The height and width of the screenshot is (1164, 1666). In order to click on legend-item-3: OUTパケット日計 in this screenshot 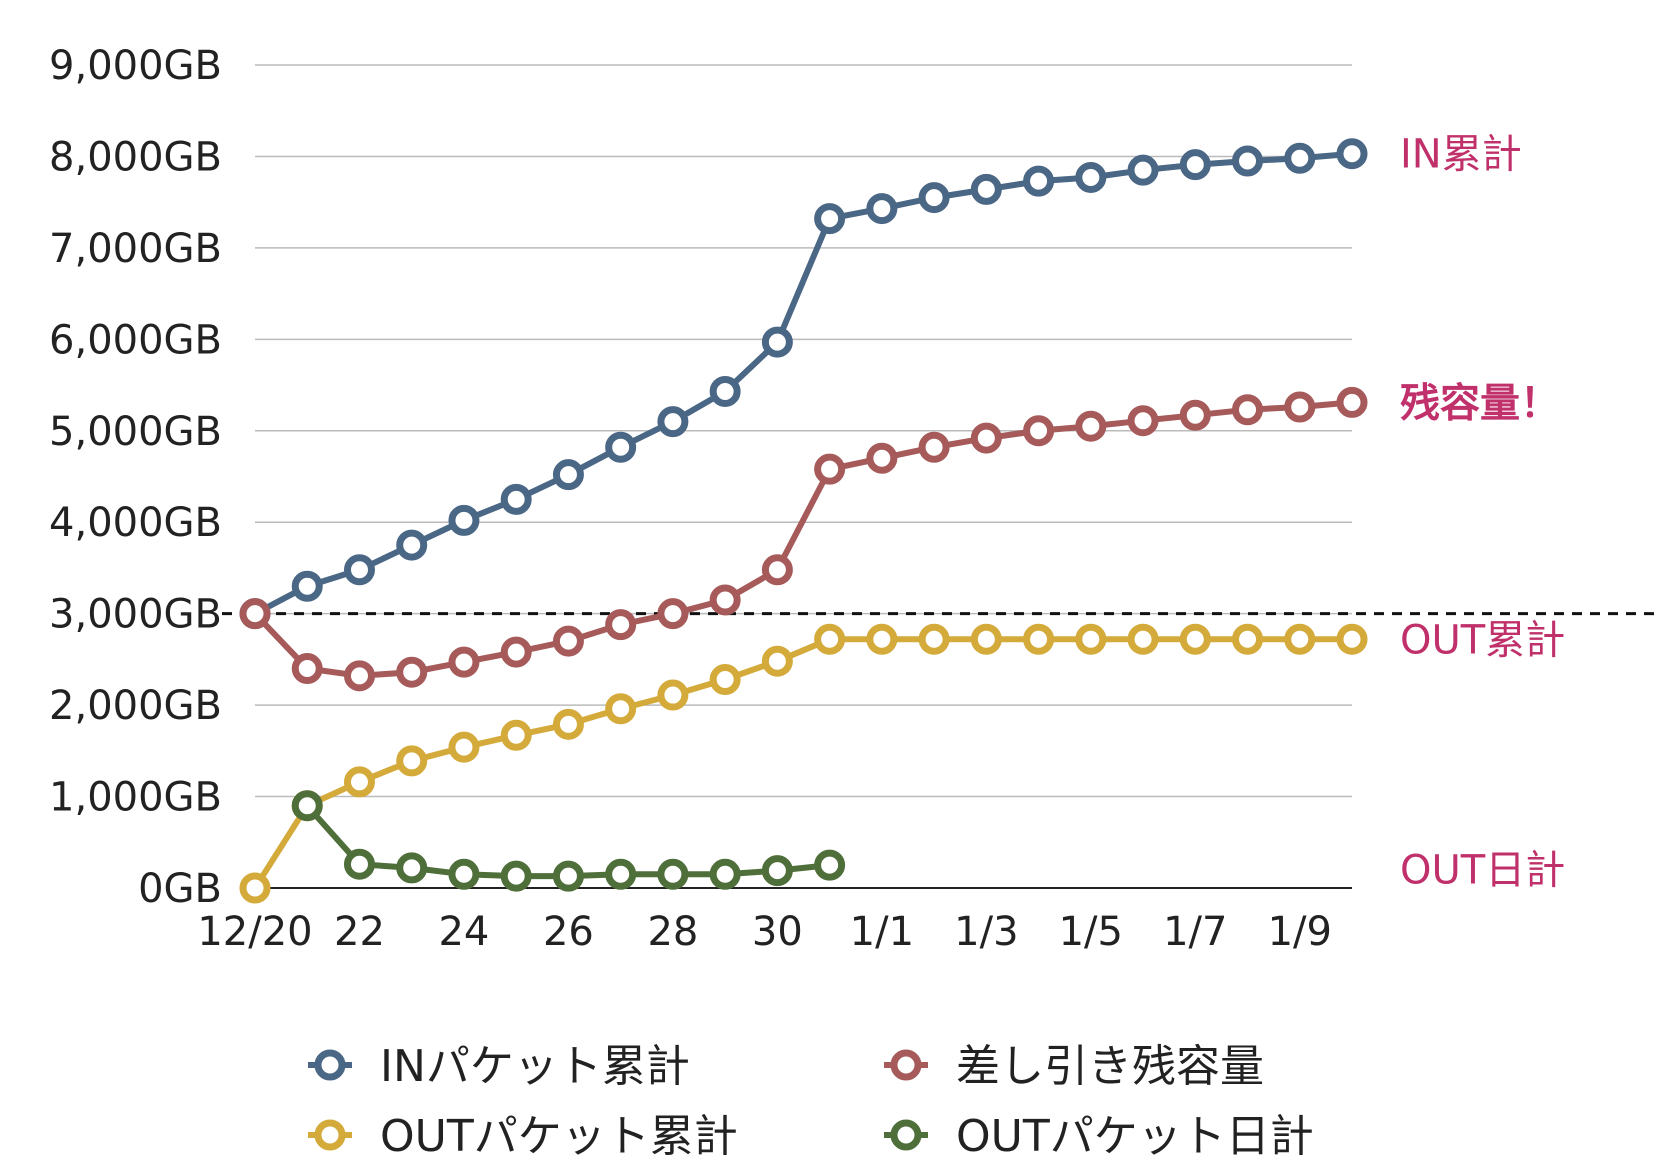, I will do `click(1099, 1136)`.